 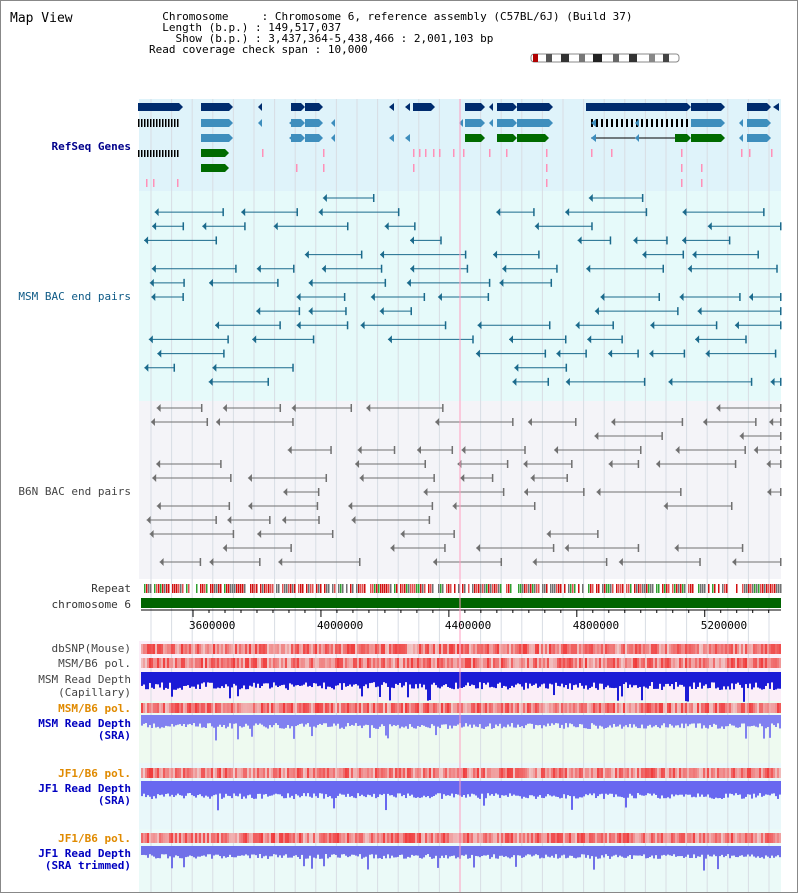 What do you see at coordinates (461, 796) in the screenshot?
I see `jf1-read-depth-sra-track` at bounding box center [461, 796].